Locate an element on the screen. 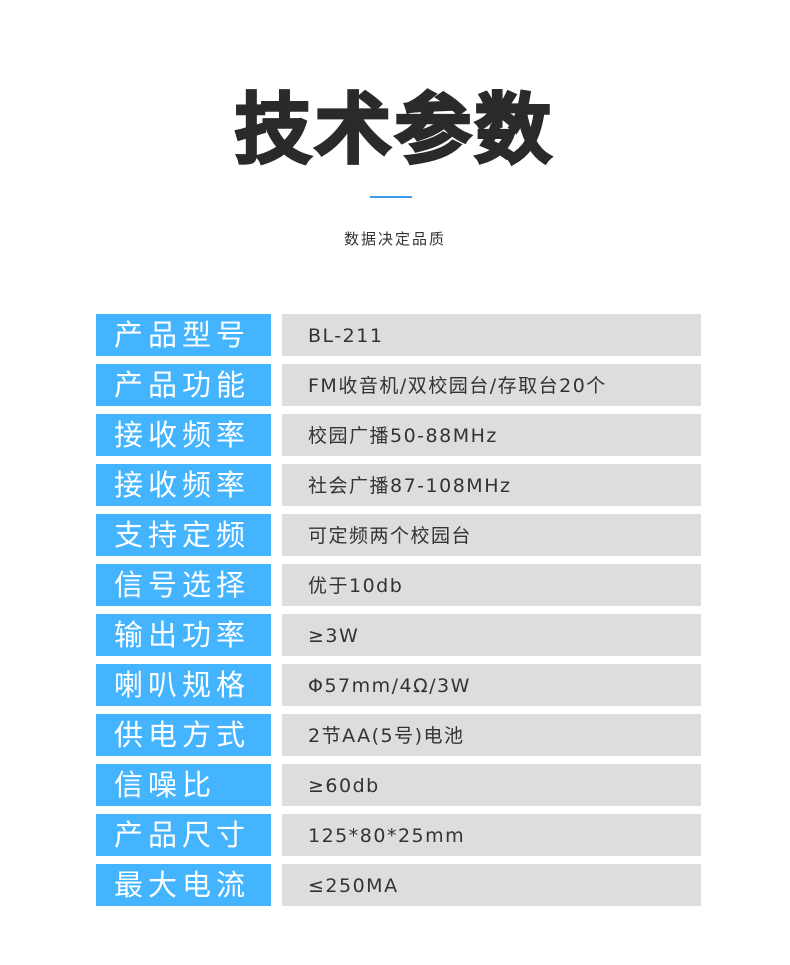 This screenshot has width=790, height=965. spec-label: 供电方式 is located at coordinates (183, 735).